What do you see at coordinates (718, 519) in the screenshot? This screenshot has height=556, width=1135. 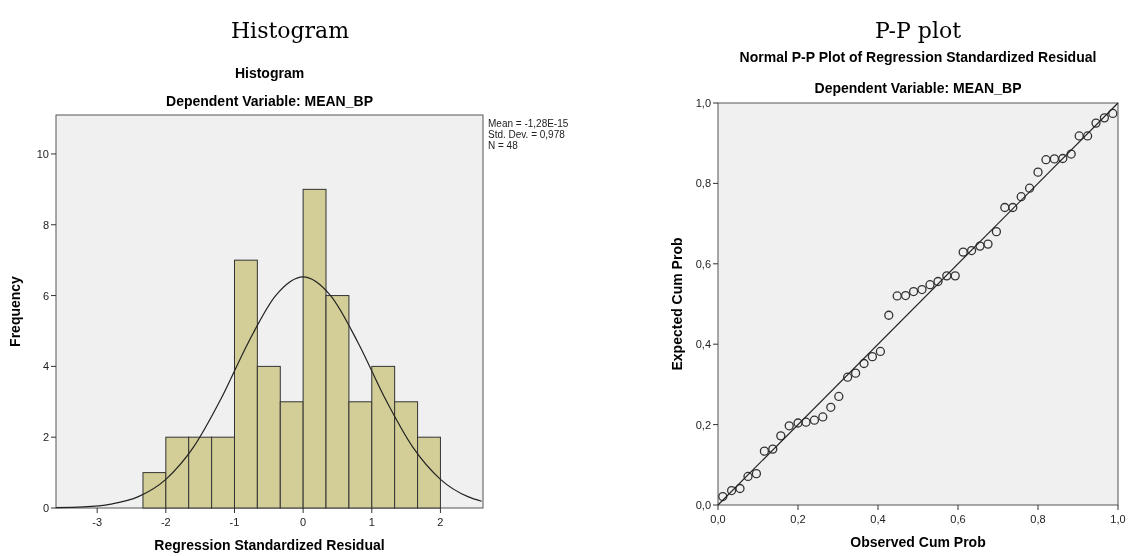 I see `x-tick-label: 0,0` at bounding box center [718, 519].